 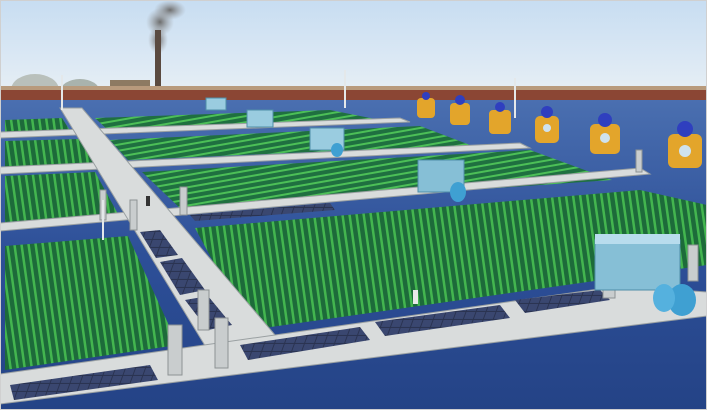 I want to click on figures, so click(x=282, y=250).